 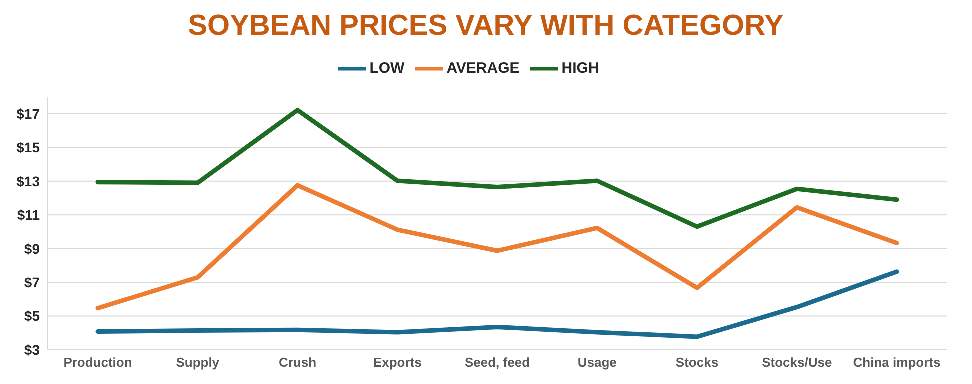 What do you see at coordinates (198, 362) in the screenshot?
I see `x-tick-label: Supply` at bounding box center [198, 362].